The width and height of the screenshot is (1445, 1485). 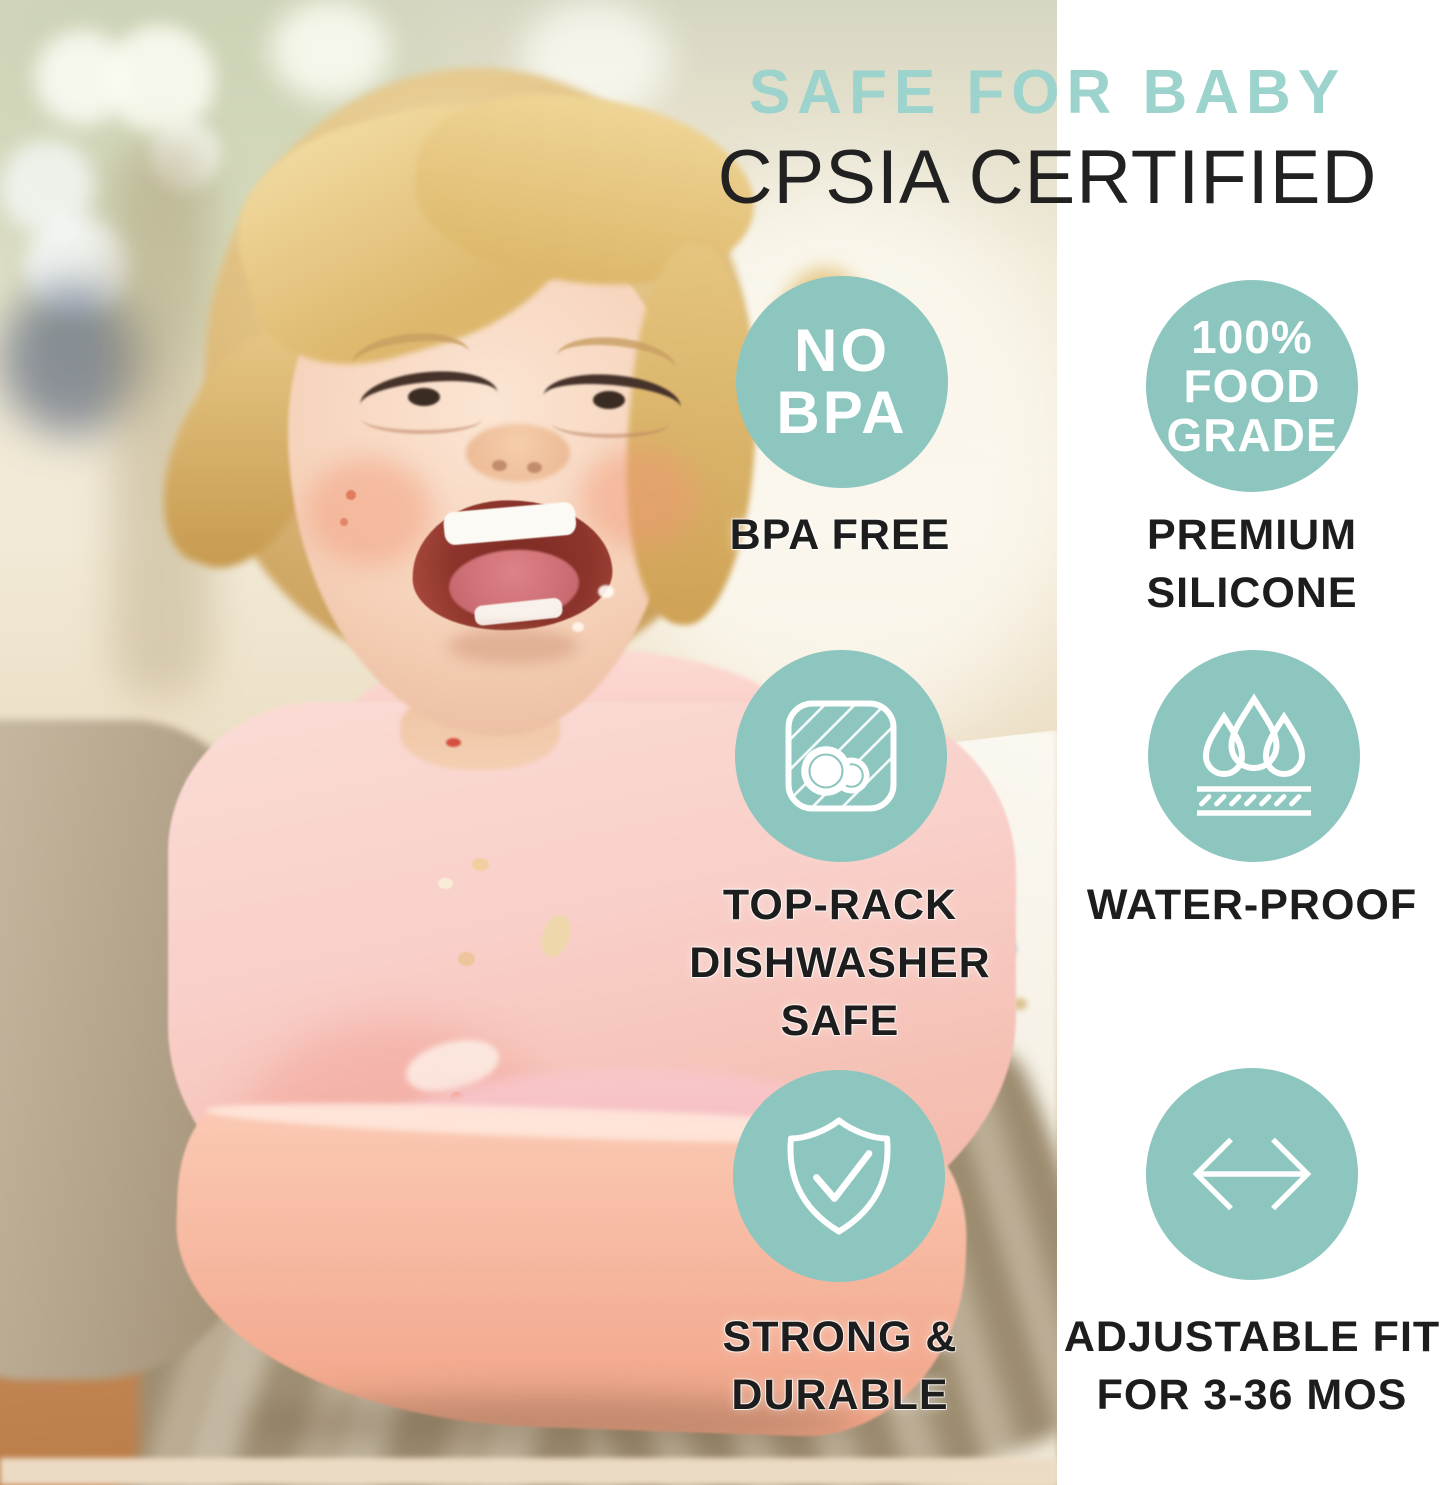 I want to click on label-line: SILICONE, so click(x=1252, y=593).